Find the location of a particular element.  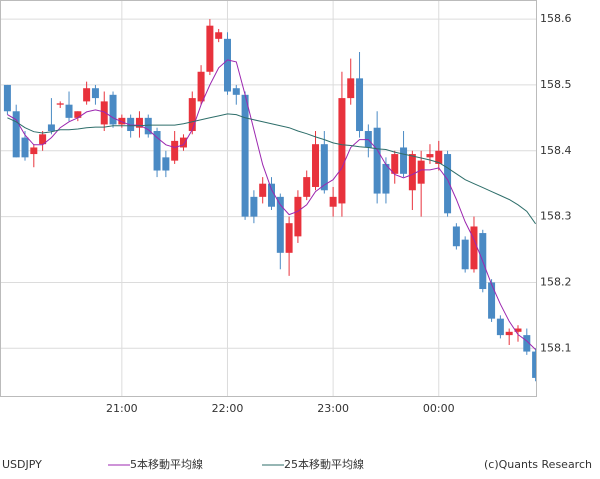

legend-label: 25本移動平均線 is located at coordinates (324, 464).